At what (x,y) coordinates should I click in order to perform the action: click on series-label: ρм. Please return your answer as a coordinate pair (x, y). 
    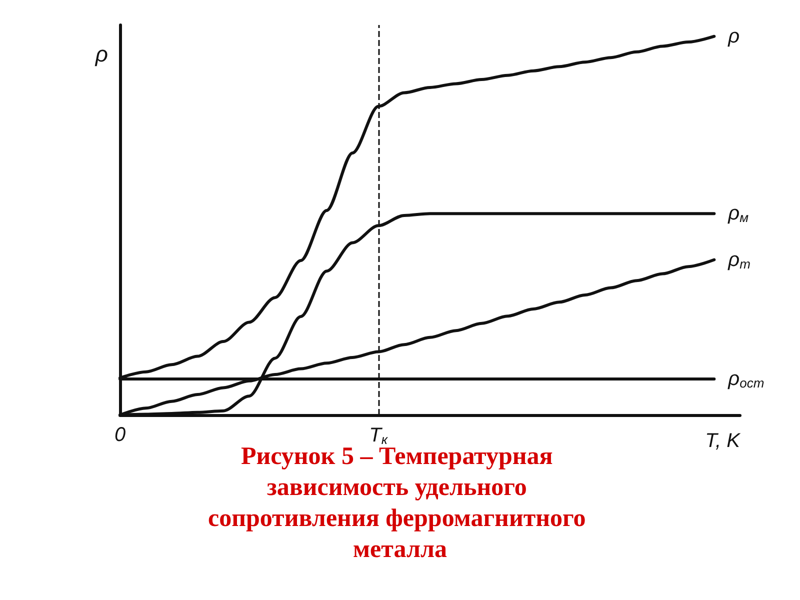
    Looking at the image, I should click on (738, 214).